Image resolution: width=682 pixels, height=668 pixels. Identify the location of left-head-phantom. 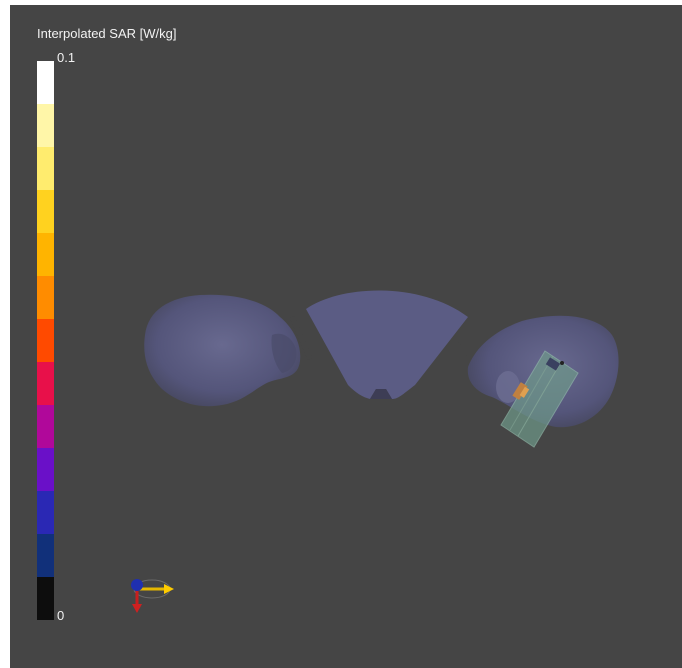
(222, 350).